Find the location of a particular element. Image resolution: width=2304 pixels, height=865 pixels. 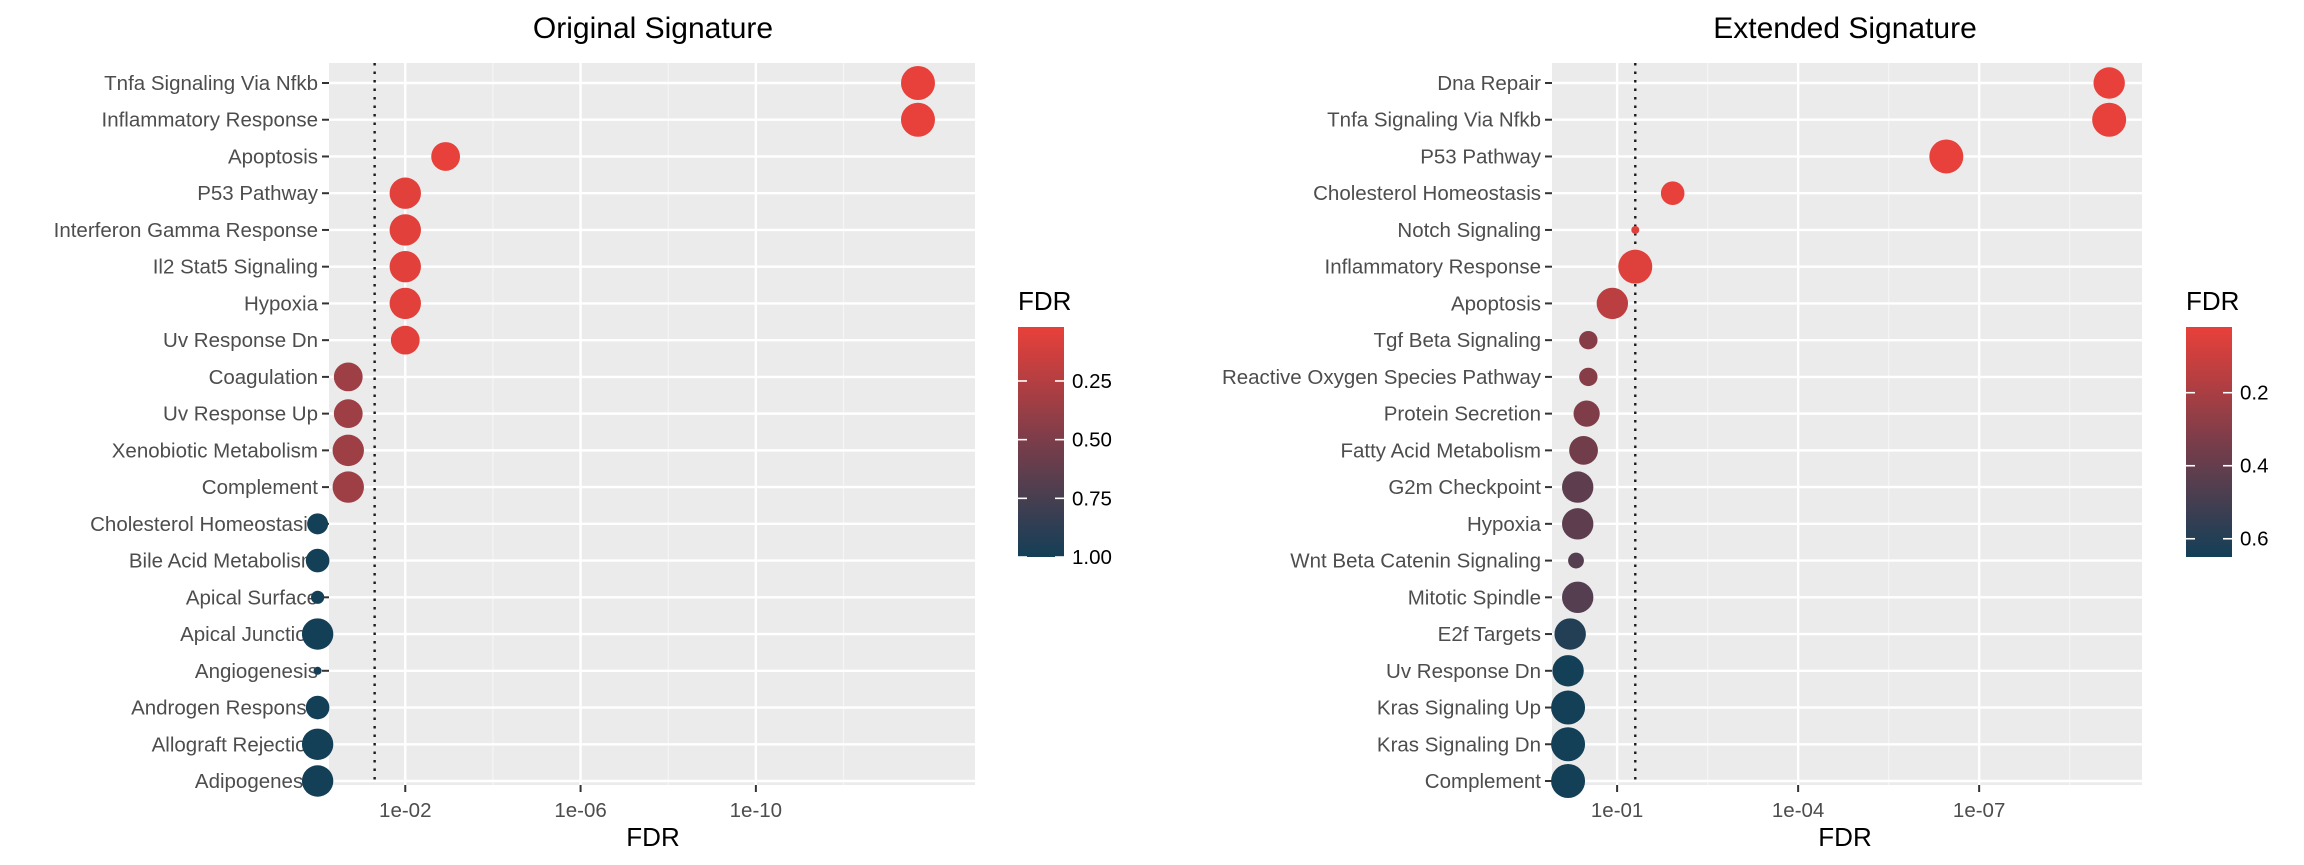

y-tick-label: Androgen Response is located at coordinates (224, 708).